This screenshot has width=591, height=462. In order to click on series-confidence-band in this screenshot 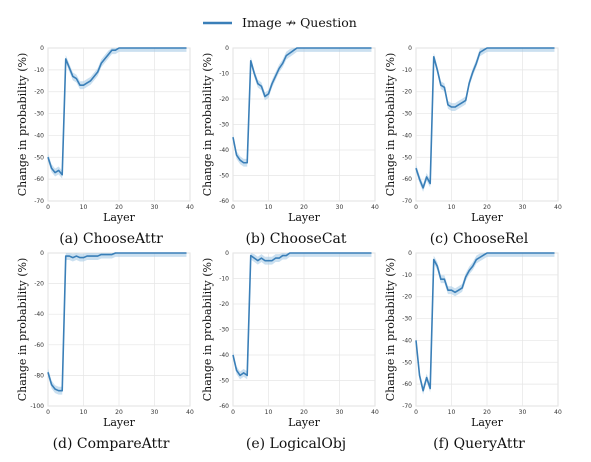, I will do `click(485, 324)`.